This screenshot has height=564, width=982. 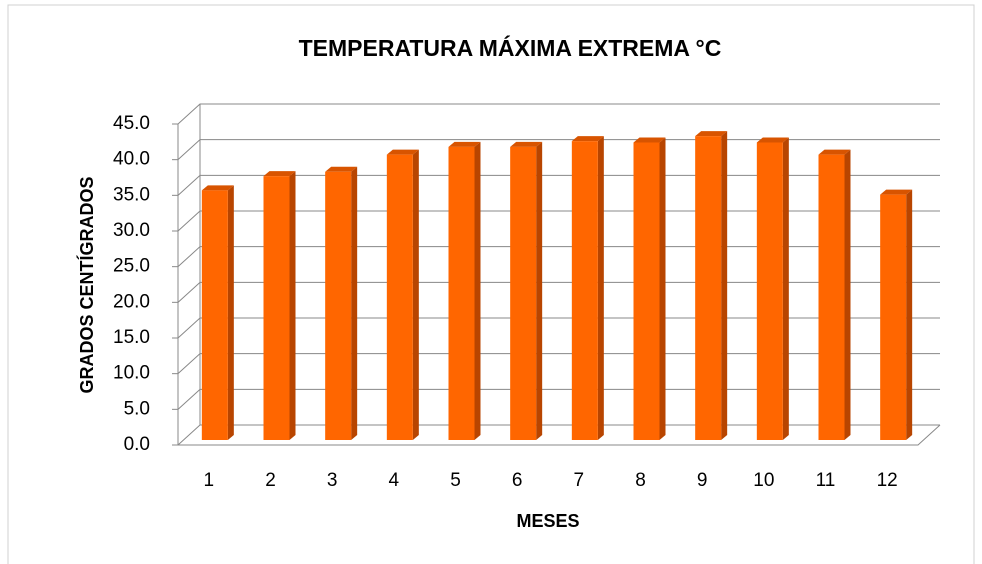 What do you see at coordinates (131, 337) in the screenshot?
I see `y-tick-label: 15.0` at bounding box center [131, 337].